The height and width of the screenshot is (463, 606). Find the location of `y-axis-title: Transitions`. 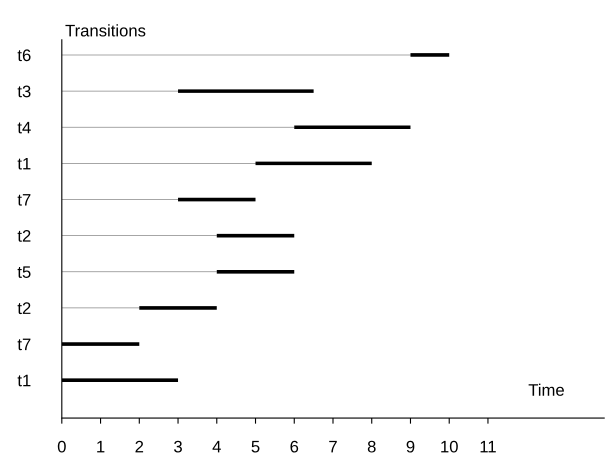

y-axis-title: Transitions is located at coordinates (105, 30).